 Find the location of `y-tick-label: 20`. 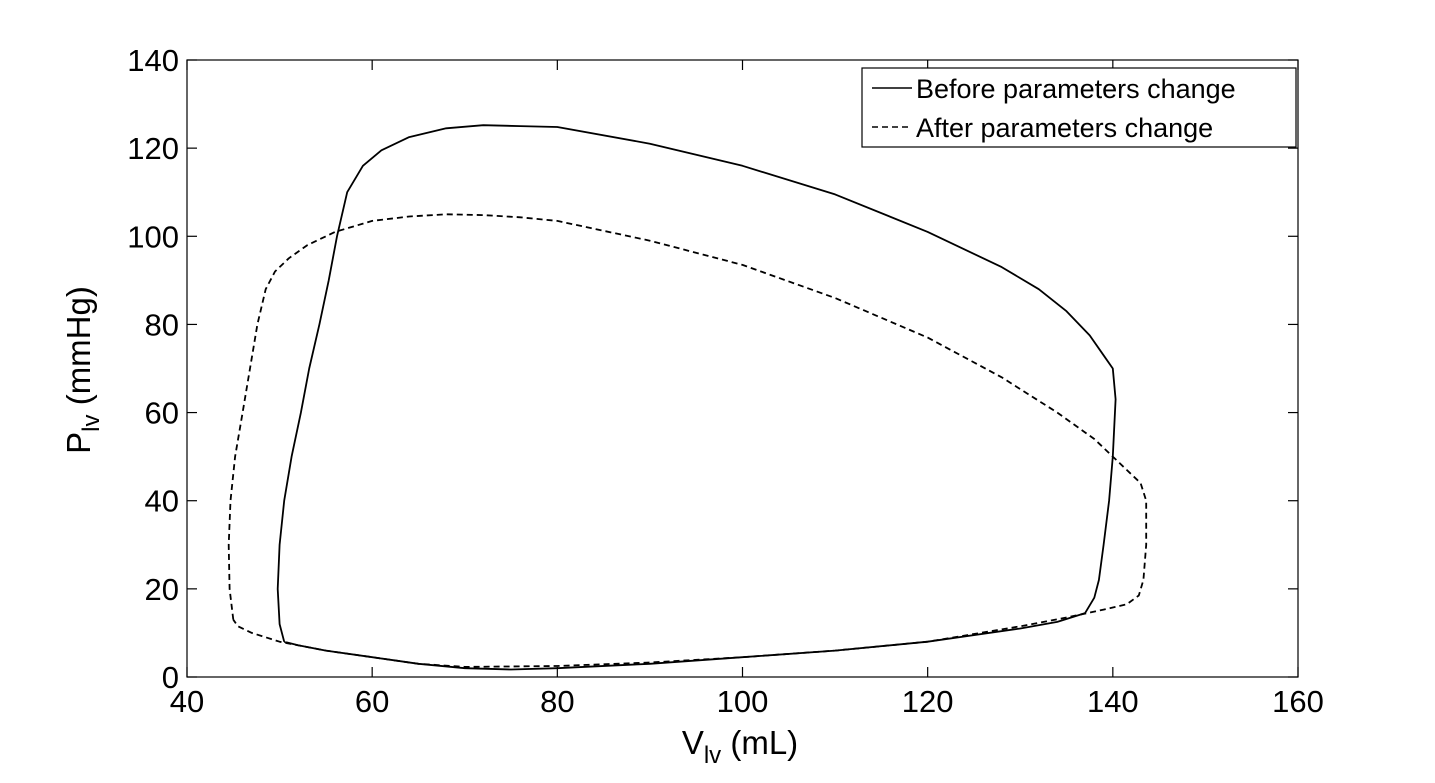

y-tick-label: 20 is located at coordinates (162, 589).